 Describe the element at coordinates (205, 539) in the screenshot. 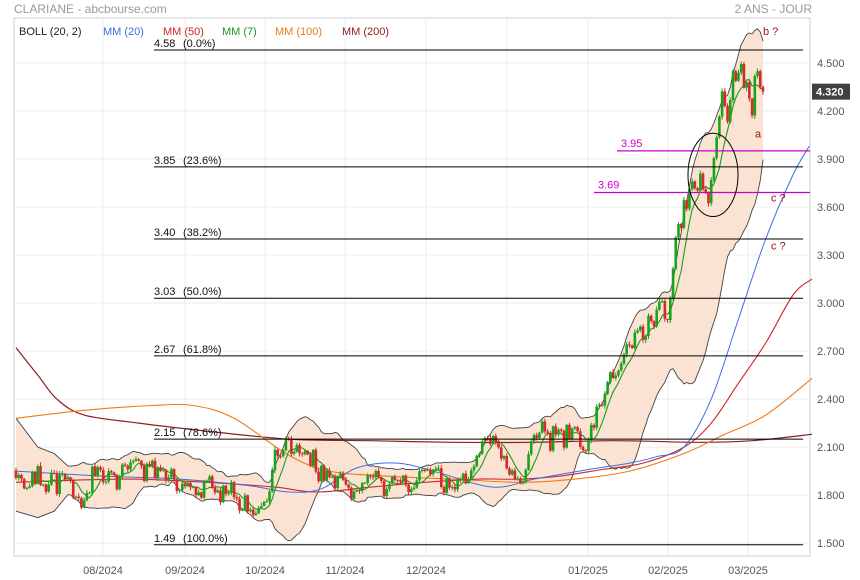

I see `fib-pct-label: (100.0%)` at that location.